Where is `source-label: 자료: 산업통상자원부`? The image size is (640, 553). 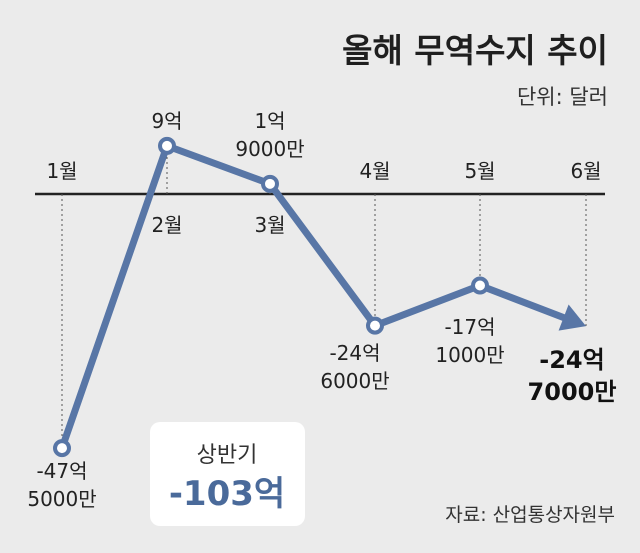 source-label: 자료: 산업통상자원부 is located at coordinates (530, 515).